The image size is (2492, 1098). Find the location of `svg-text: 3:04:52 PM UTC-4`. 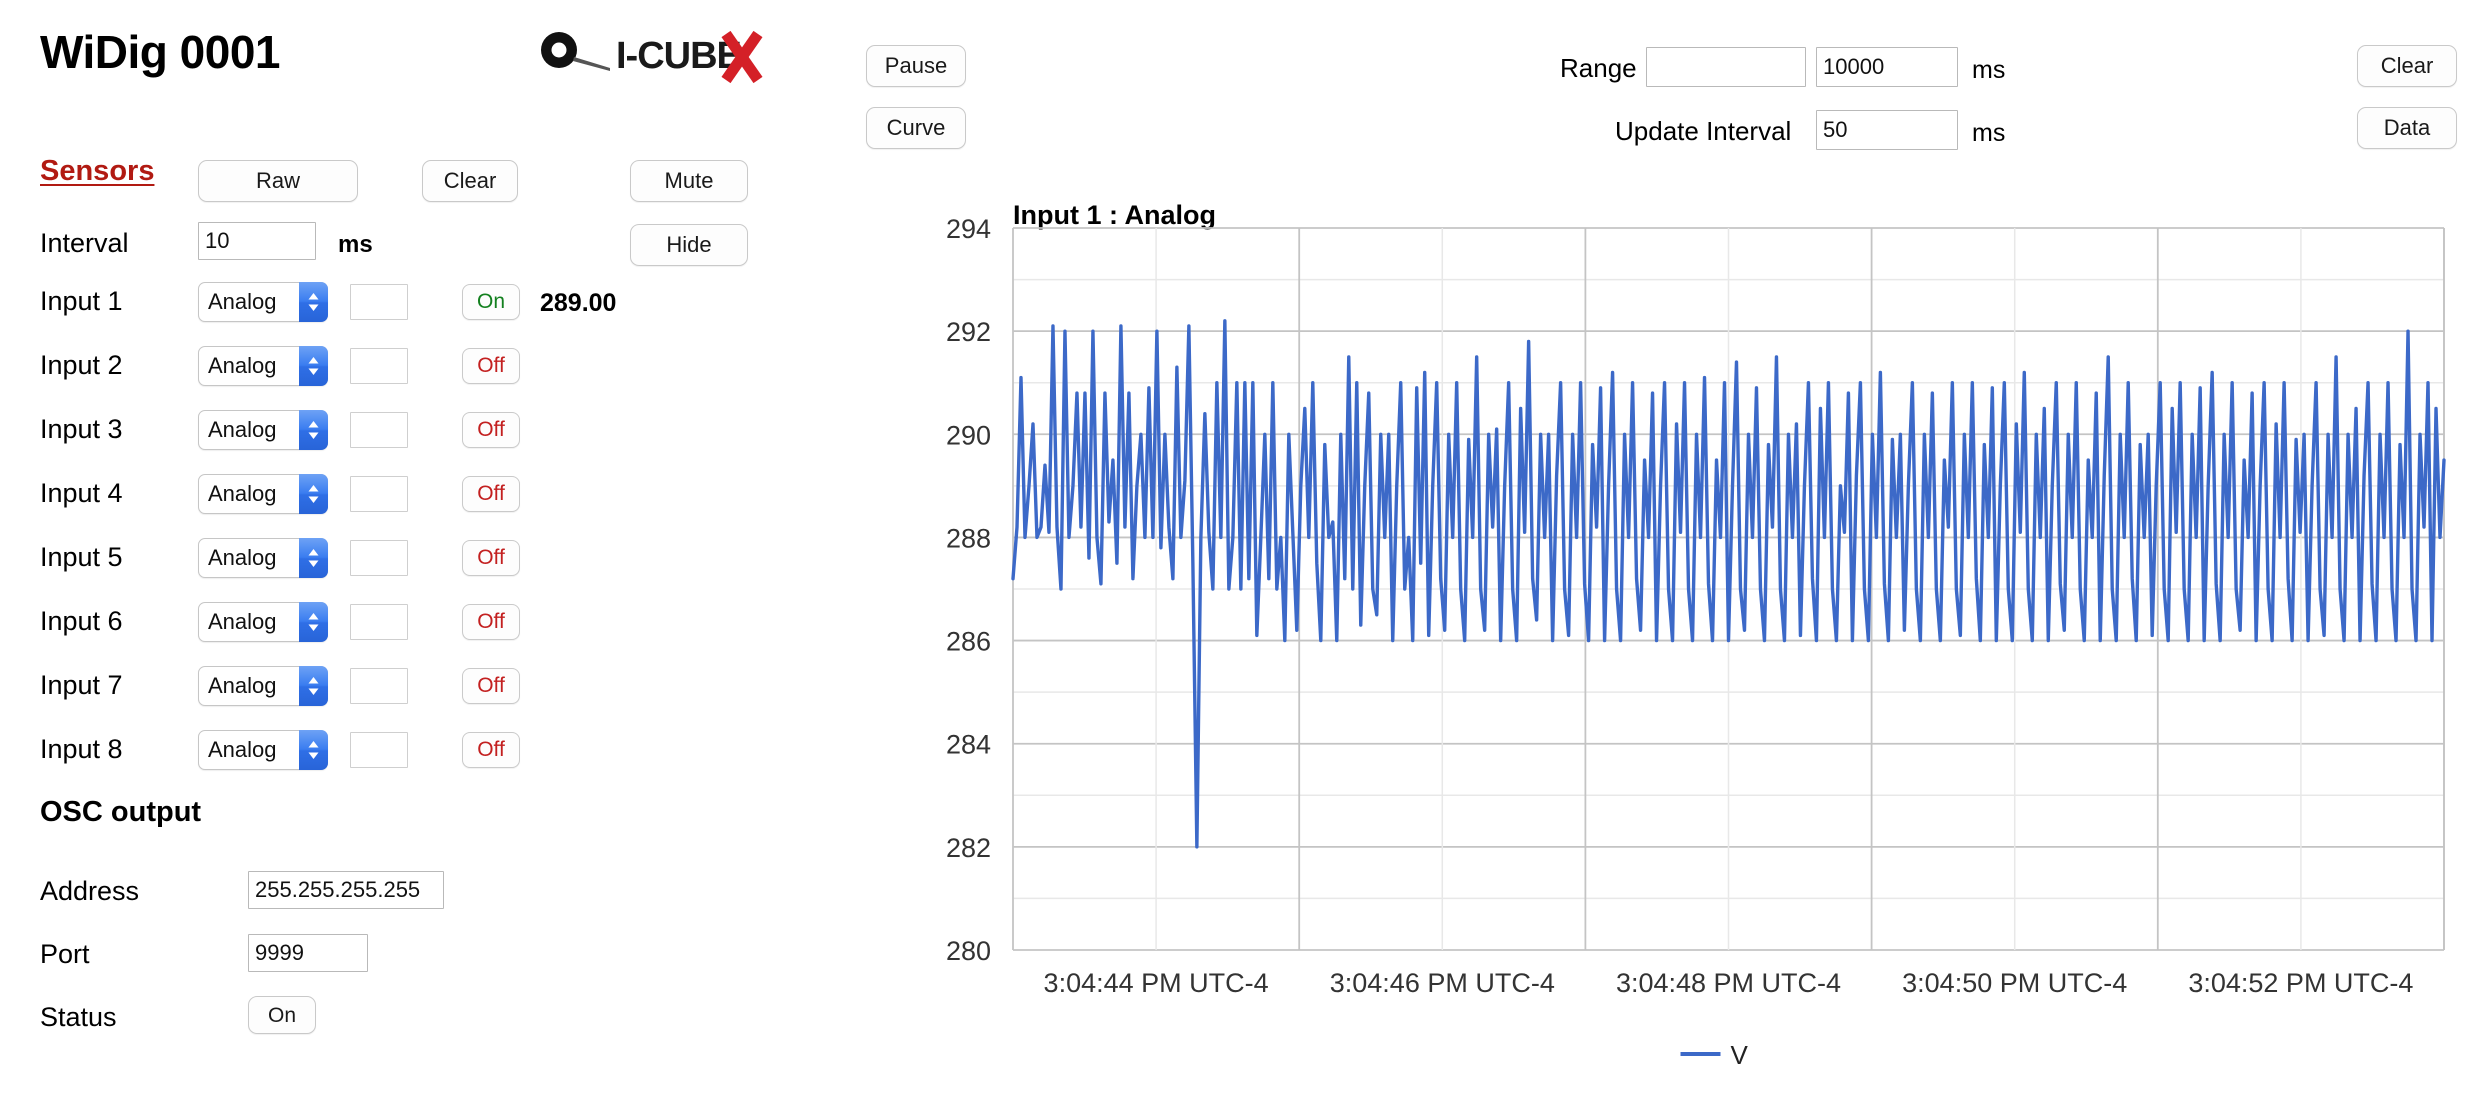

svg-text: 3:04:52 PM UTC-4 is located at coordinates (2300, 983).